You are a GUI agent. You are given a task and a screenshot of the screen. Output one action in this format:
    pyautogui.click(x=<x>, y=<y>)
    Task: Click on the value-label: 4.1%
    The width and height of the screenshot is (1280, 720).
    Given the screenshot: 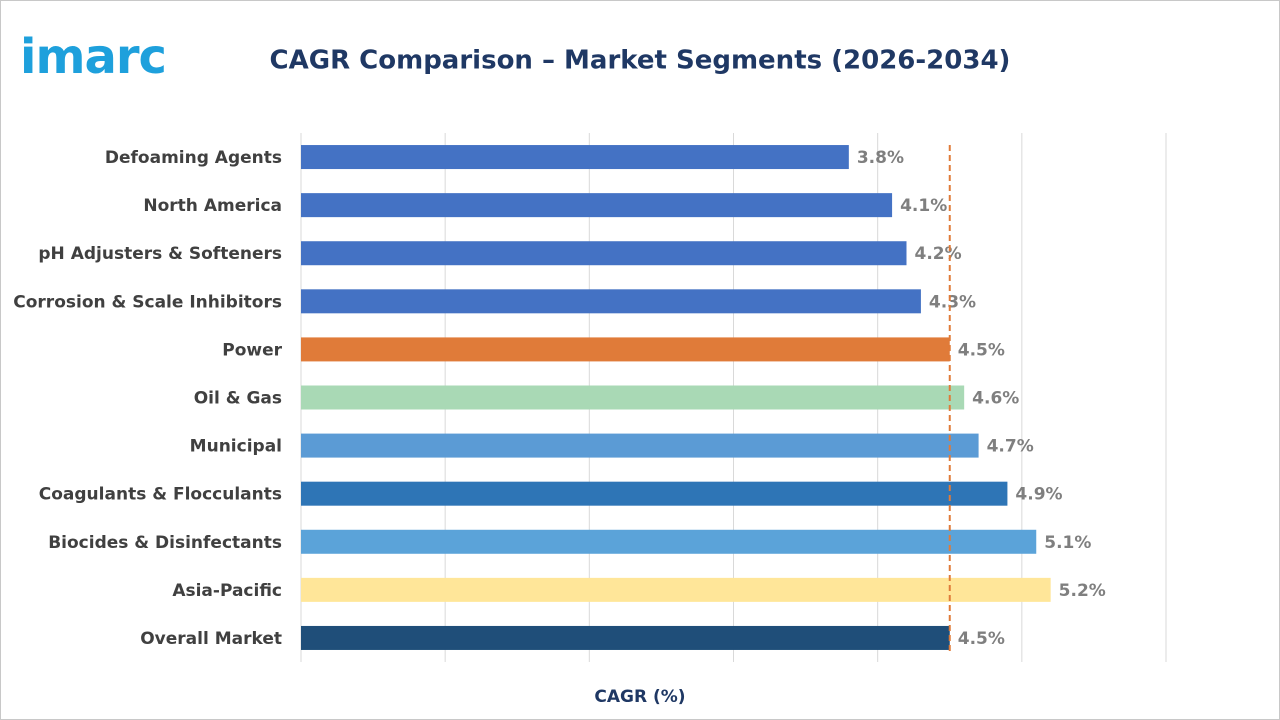 What is the action you would take?
    pyautogui.click(x=923, y=206)
    